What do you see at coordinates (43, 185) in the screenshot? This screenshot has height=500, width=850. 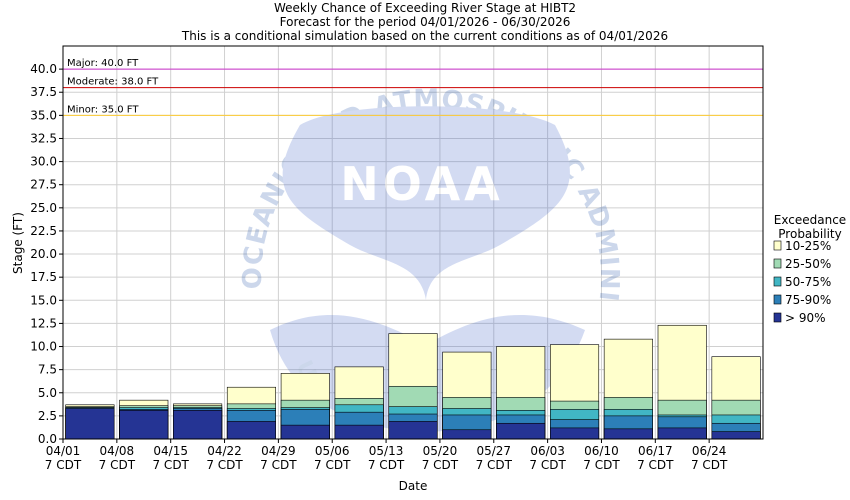 I see `y-tick-label: 27.5` at bounding box center [43, 185].